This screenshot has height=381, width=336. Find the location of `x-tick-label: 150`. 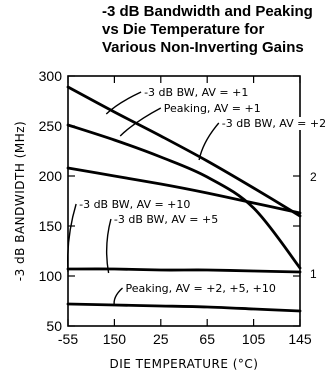

x-tick-label: 150 is located at coordinates (115, 339).